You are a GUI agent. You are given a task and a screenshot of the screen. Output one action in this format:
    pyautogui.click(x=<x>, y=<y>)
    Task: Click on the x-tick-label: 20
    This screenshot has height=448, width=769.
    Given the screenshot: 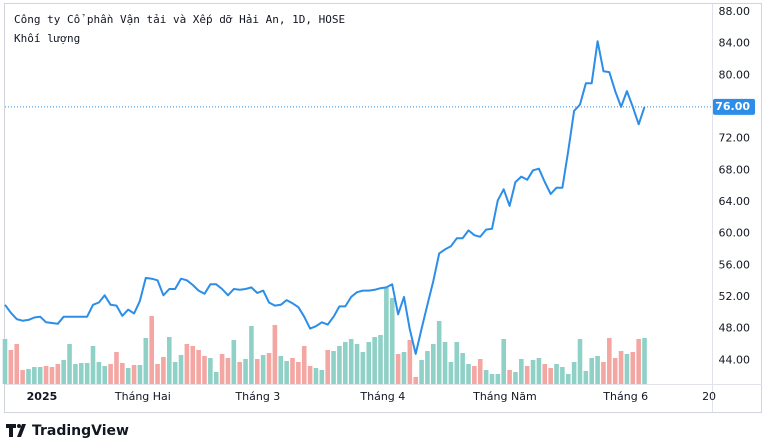 What is the action you would take?
    pyautogui.click(x=709, y=396)
    